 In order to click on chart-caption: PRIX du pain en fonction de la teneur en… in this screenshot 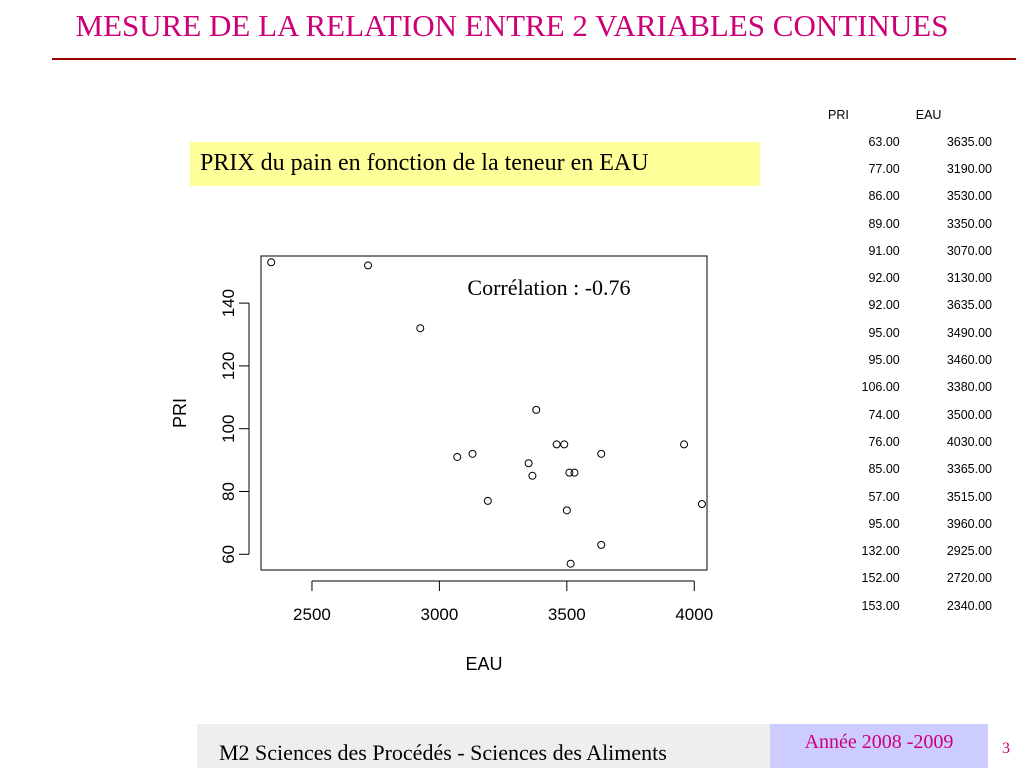, I will do `click(475, 164)`.